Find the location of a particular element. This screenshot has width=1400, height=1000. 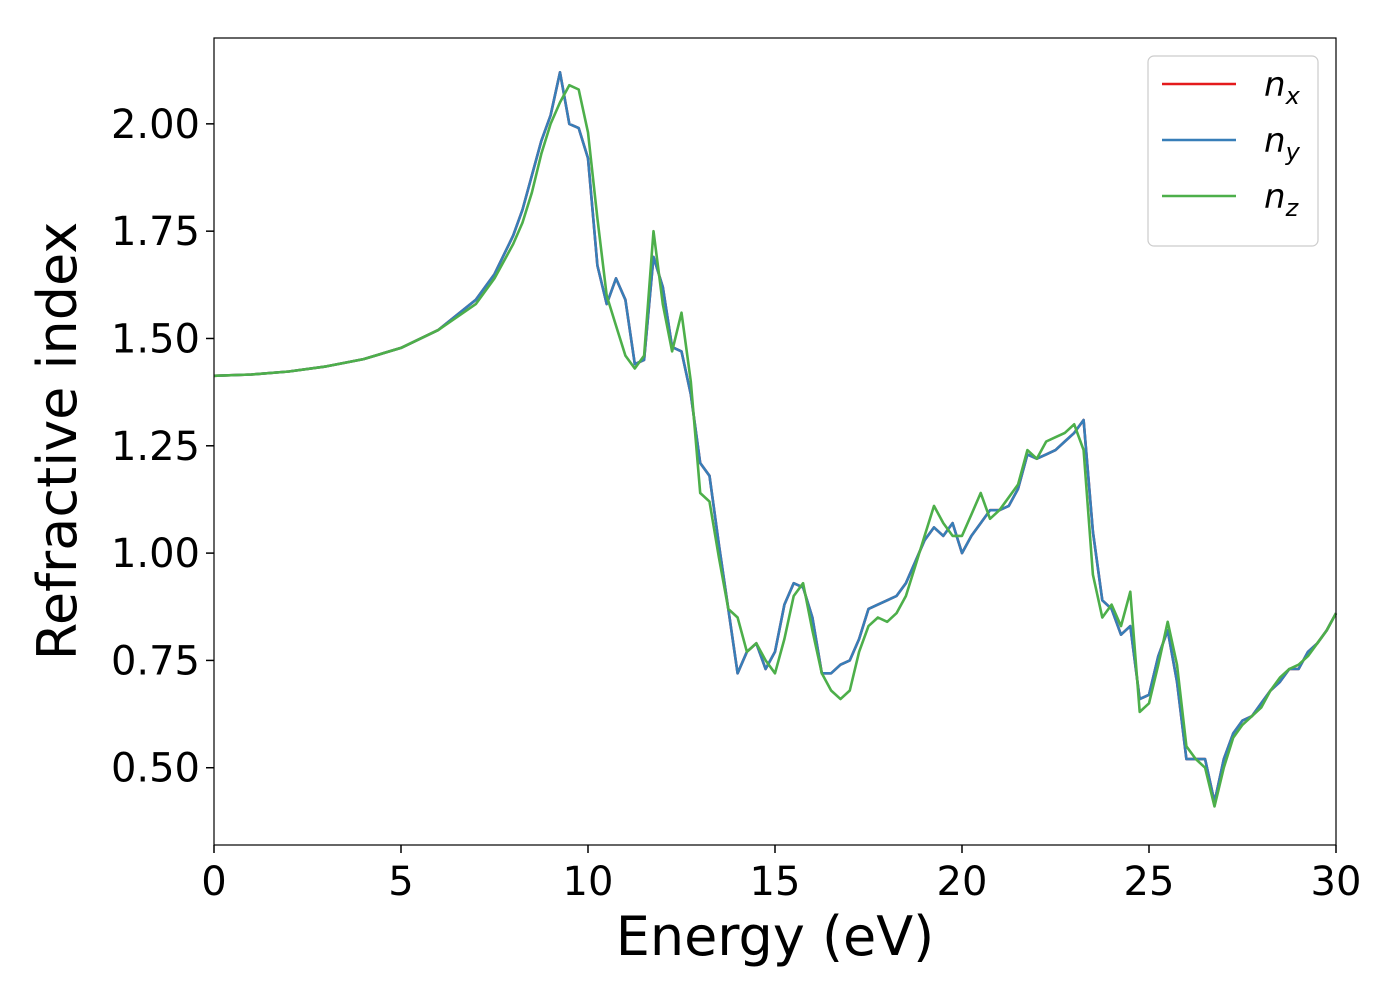

legend-label-sub: y is located at coordinates (1293, 152).